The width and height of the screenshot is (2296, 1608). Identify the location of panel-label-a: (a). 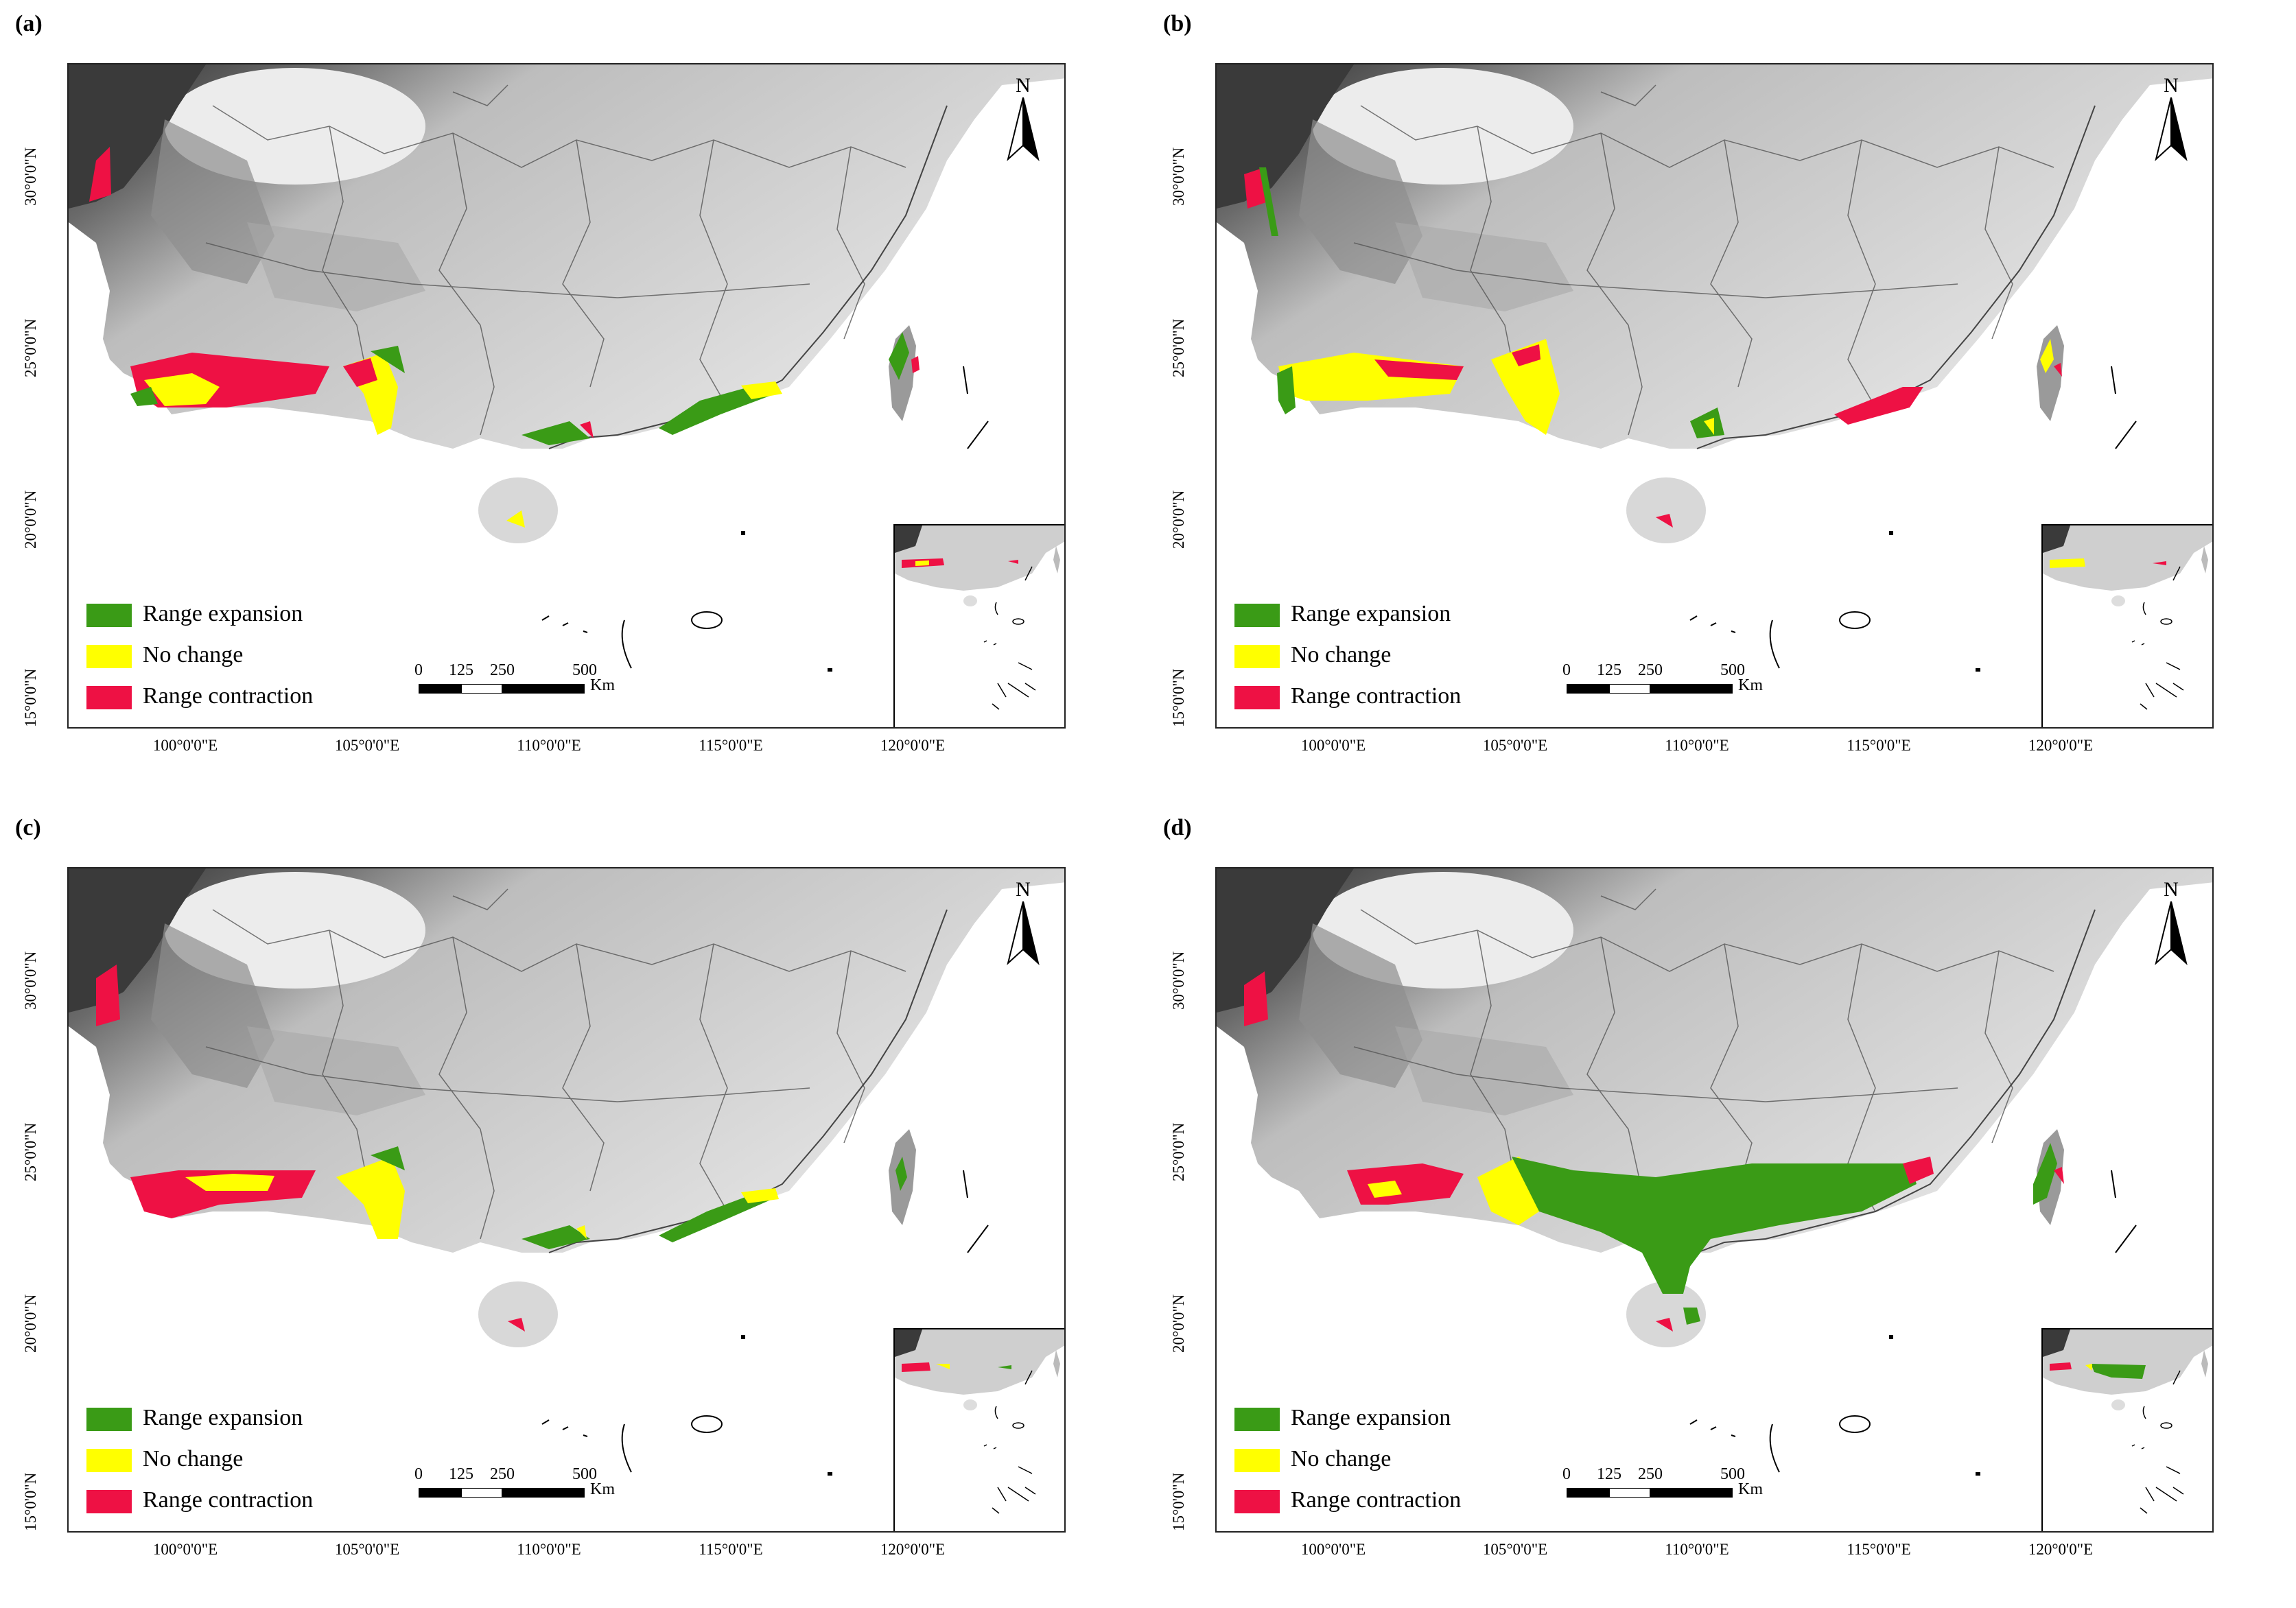
(29, 23).